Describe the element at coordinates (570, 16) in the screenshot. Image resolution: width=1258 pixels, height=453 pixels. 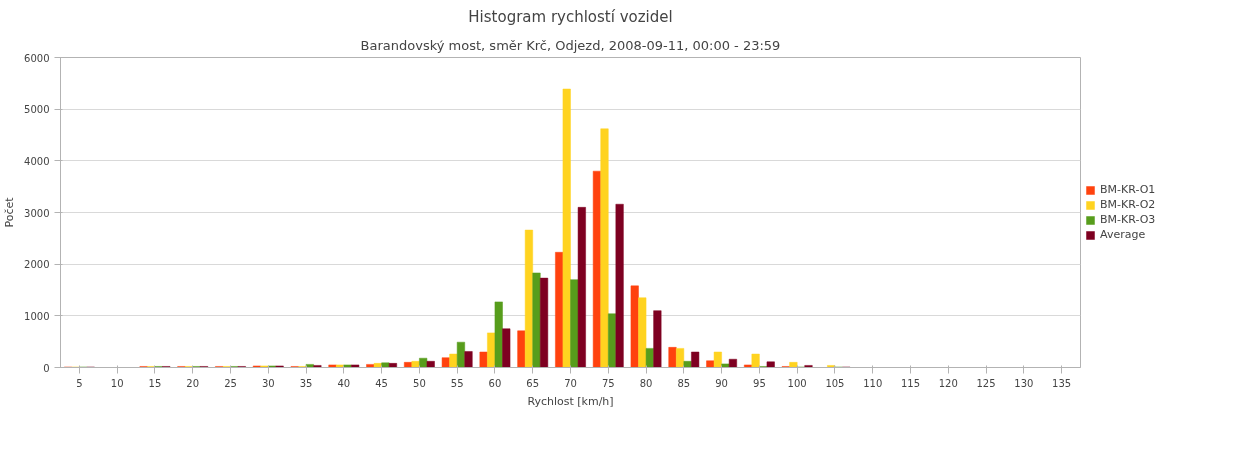
I see `chart-title: Histogram rychlostí vozidel` at that location.